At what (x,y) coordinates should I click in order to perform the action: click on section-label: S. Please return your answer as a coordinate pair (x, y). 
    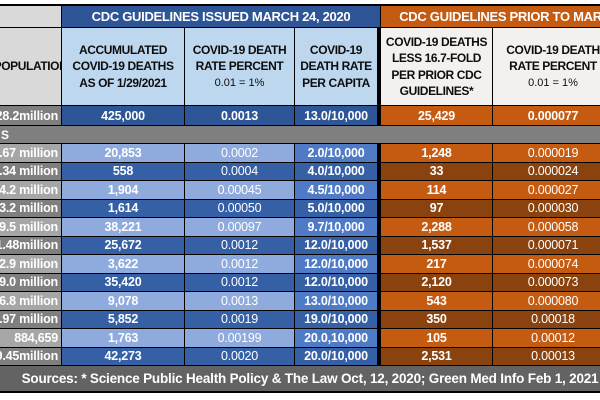
    Looking at the image, I should click on (5, 134).